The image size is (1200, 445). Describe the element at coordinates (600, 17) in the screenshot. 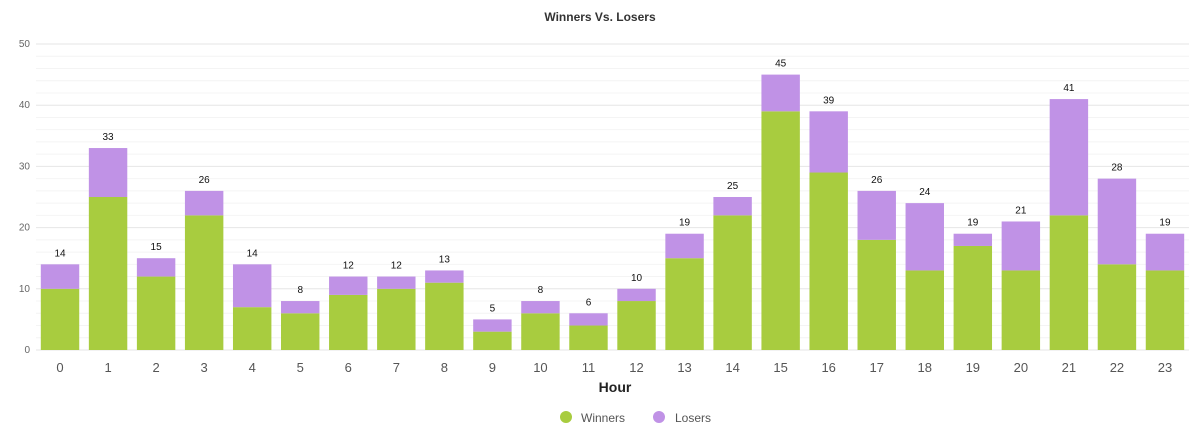

I see `chart-title: Winners Vs. Losers` at that location.